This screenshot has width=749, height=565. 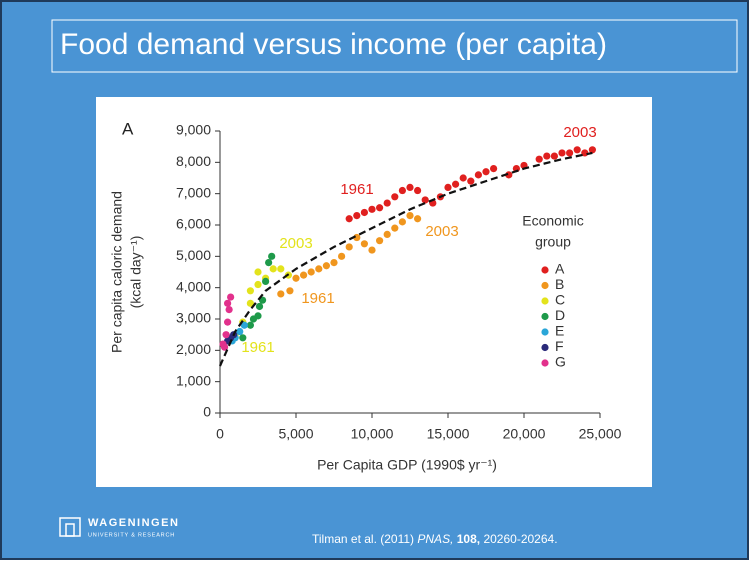 I want to click on legend-label: G, so click(x=560, y=362).